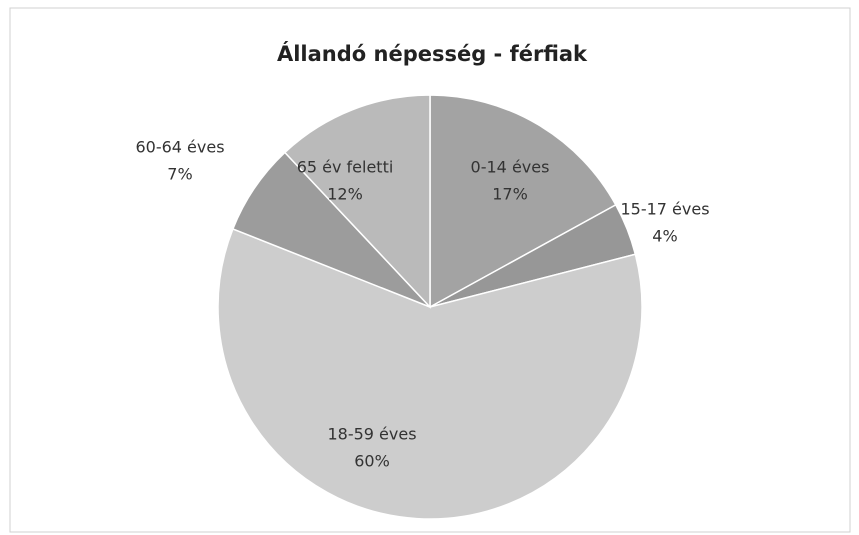 The width and height of the screenshot is (859, 535). I want to click on slice-label: 18-59 éves, so click(371, 434).